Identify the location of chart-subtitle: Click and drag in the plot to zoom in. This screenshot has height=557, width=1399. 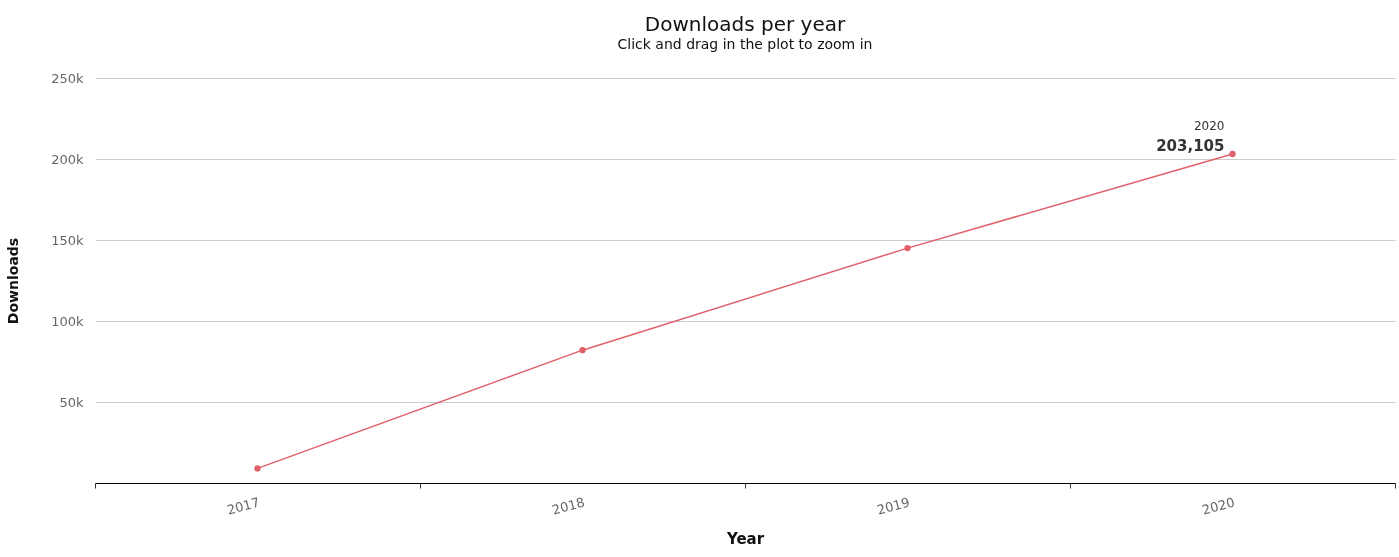
(745, 44).